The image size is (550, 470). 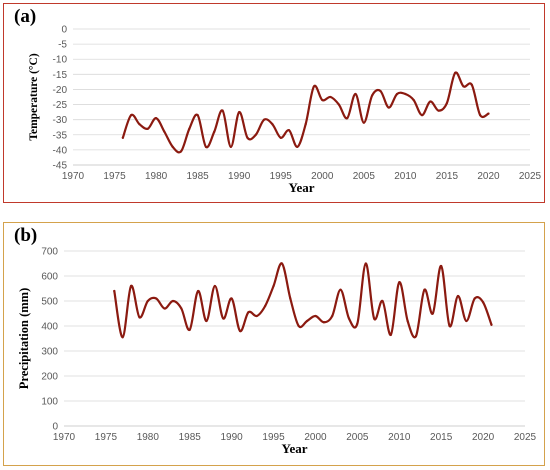 What do you see at coordinates (295, 448) in the screenshot?
I see `precip-x-axis-title: Year` at bounding box center [295, 448].